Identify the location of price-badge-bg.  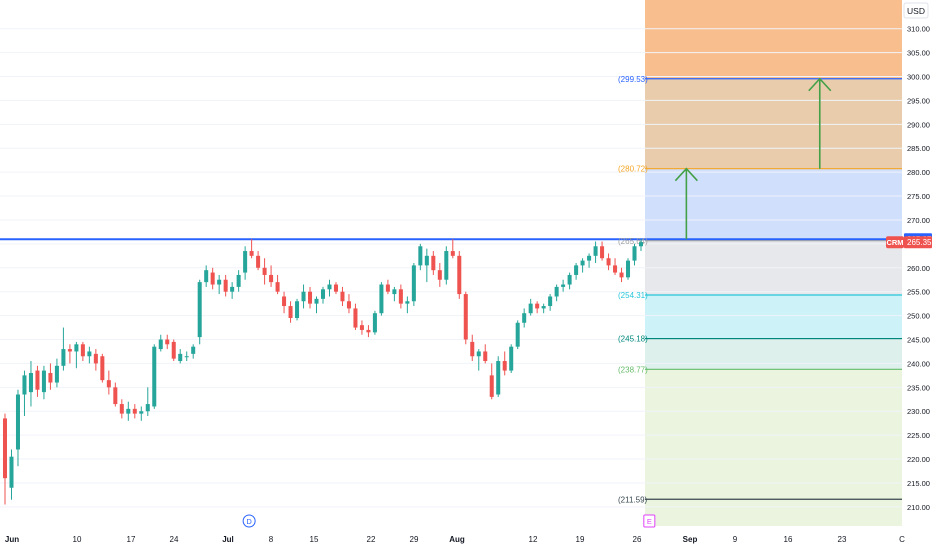
(918, 242).